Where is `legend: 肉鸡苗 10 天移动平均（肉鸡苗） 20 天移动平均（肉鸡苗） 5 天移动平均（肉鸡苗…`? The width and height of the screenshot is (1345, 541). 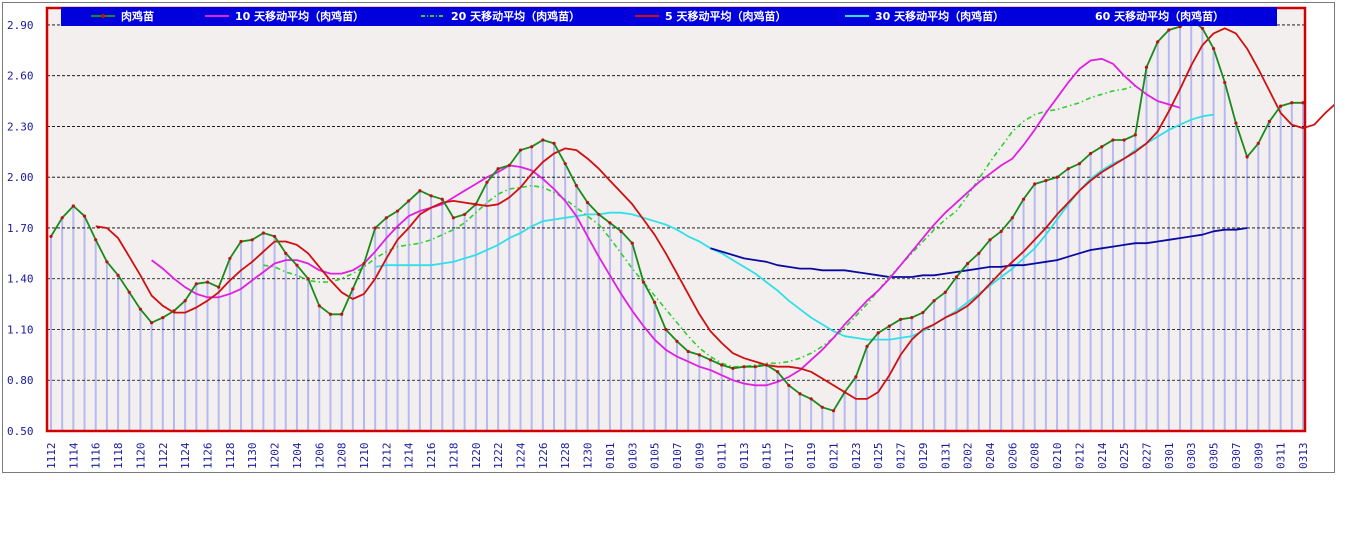 legend: 肉鸡苗 10 天移动平均（肉鸡苗） 20 天移动平均（肉鸡苗） 5 天移动平均（肉鸡苗… is located at coordinates (669, 16).